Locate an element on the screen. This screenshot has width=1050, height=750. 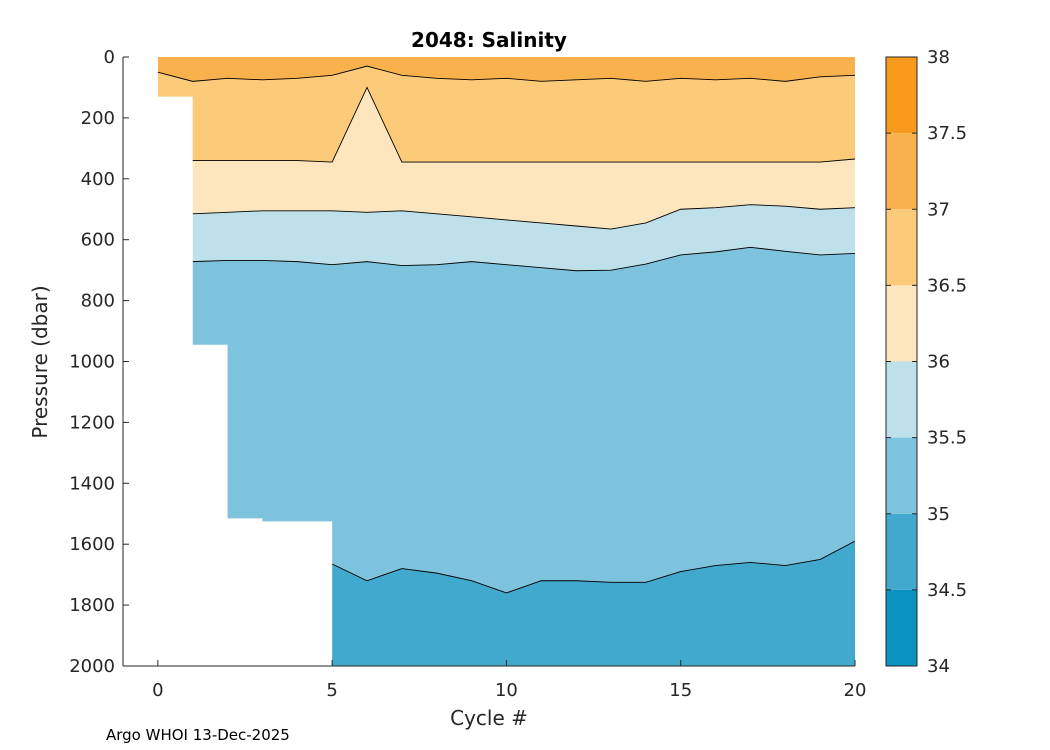
band-34.5 is located at coordinates (594, 603).